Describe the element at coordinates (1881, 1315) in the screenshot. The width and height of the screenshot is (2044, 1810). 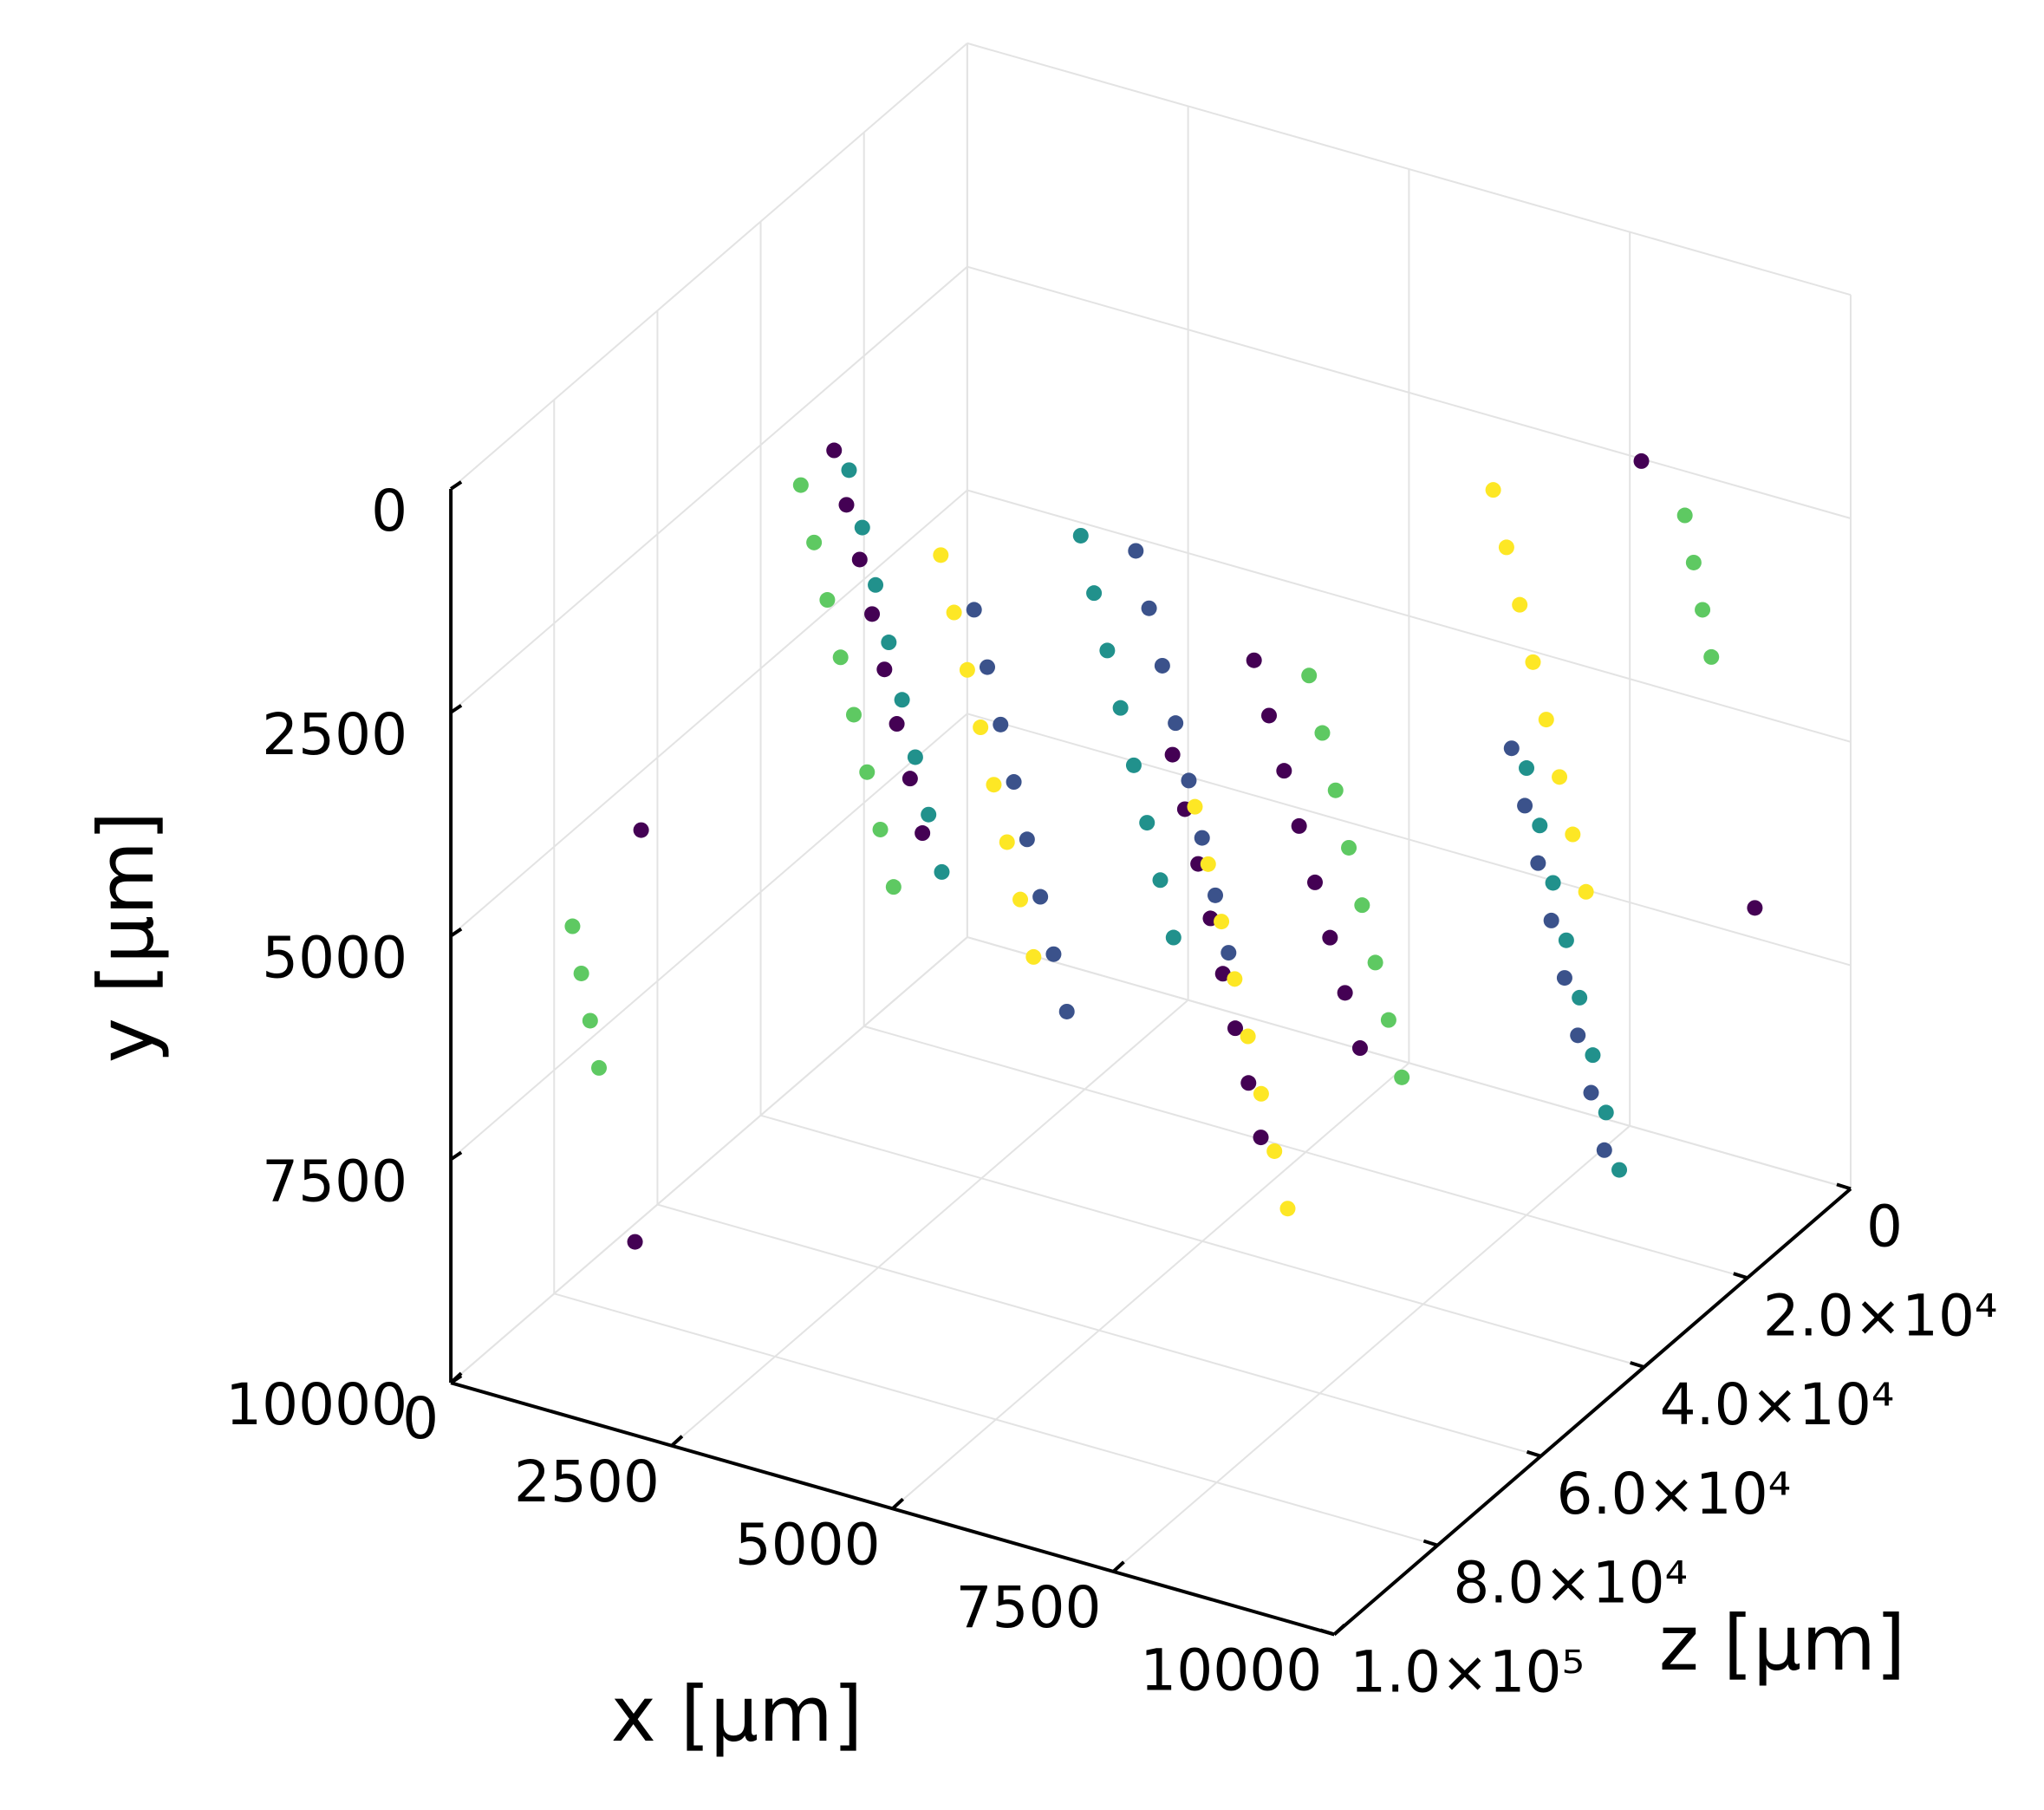
I see `z-tick-label: 2.0×10⁴` at that location.